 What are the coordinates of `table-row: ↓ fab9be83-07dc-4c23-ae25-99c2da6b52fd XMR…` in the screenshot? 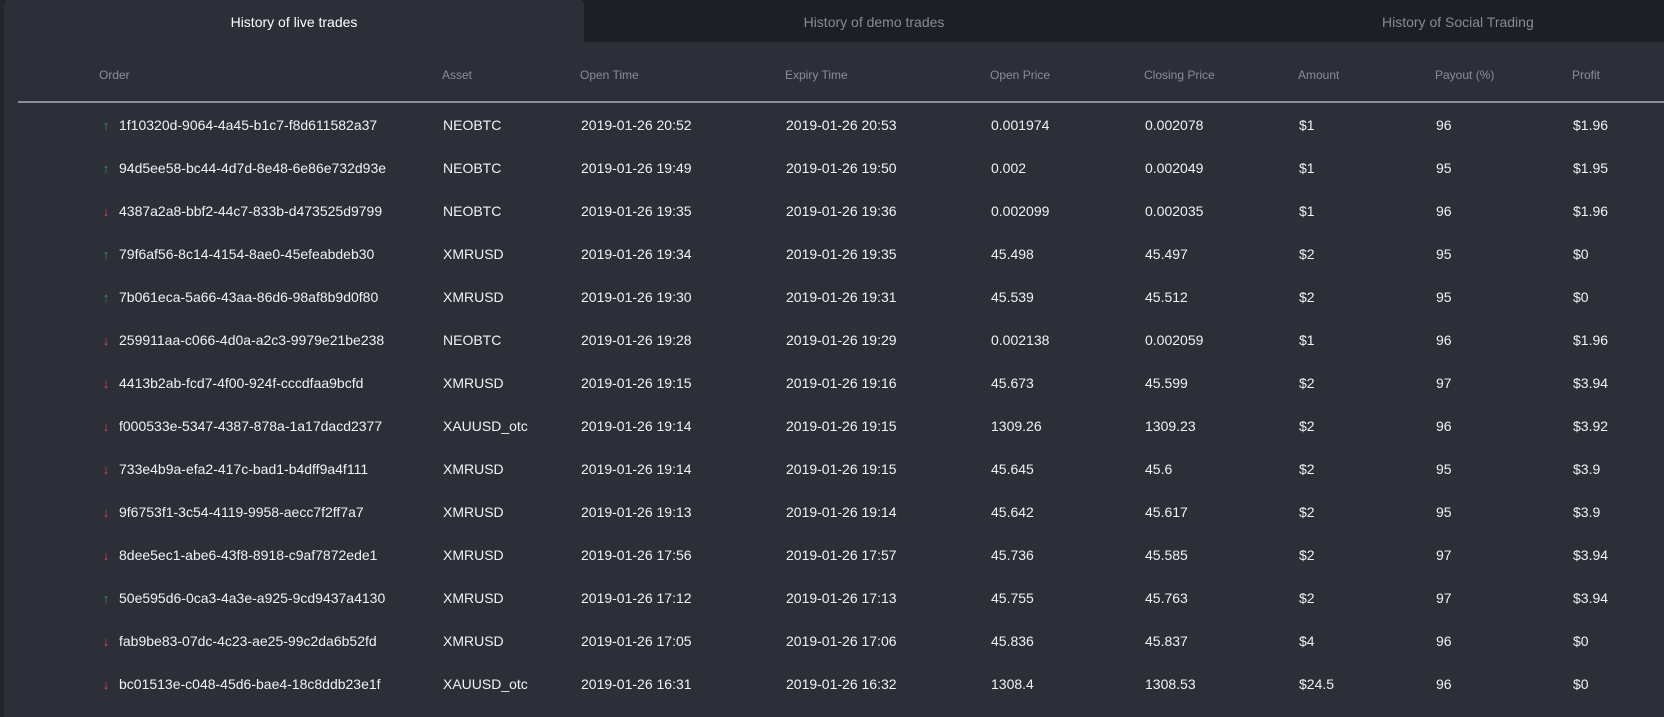 It's located at (841, 640).